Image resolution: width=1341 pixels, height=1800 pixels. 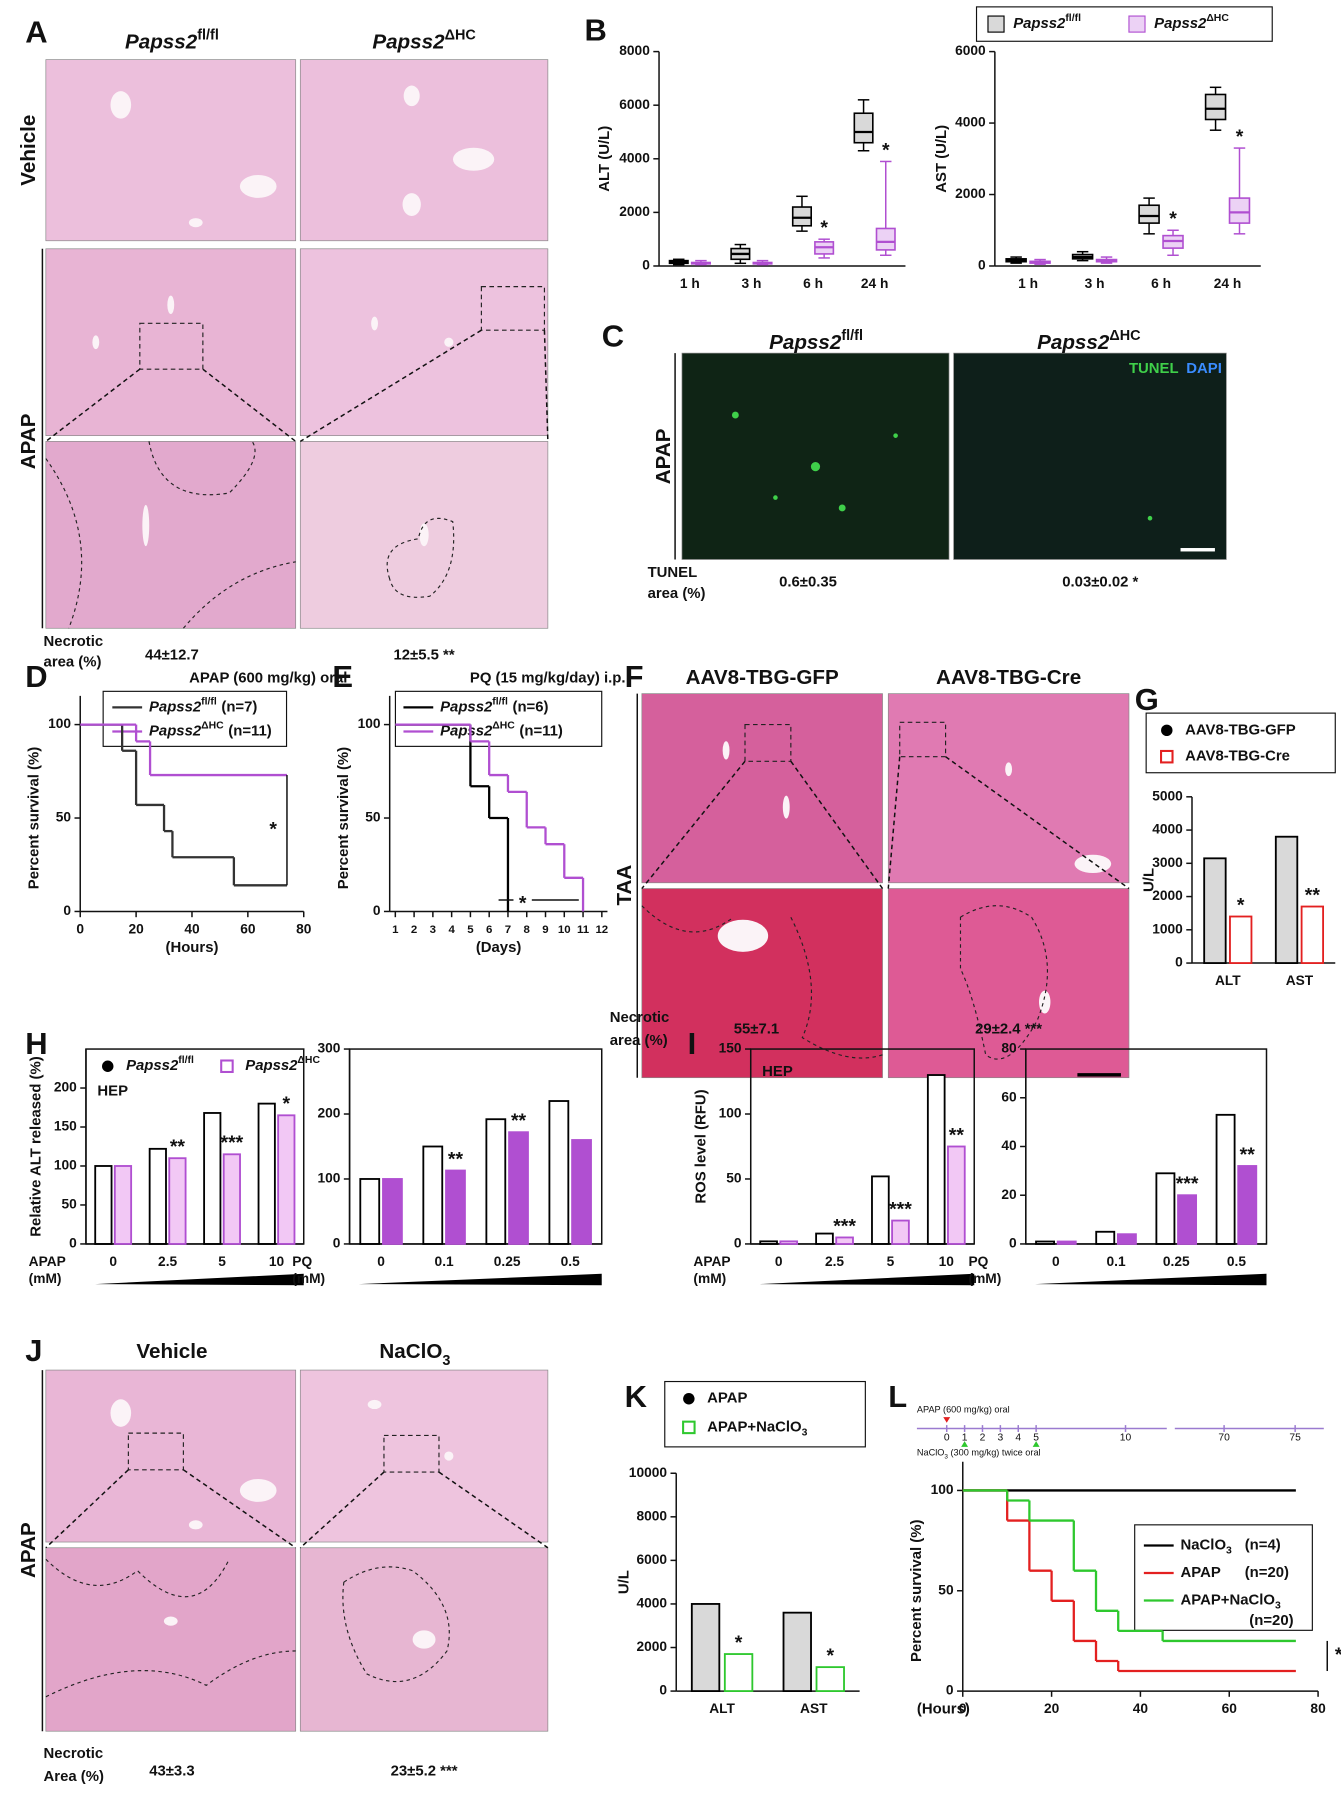 I want to click on legend-n: (n=7), so click(x=239, y=707).